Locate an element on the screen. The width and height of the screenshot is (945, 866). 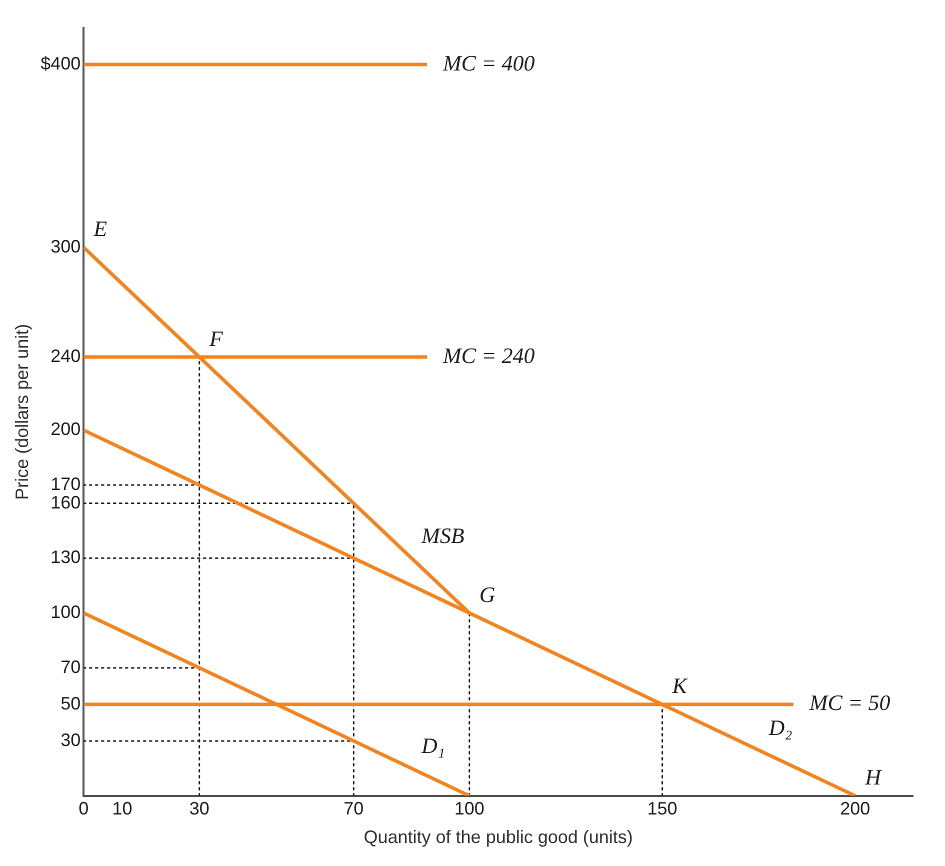
y-axis-title: Price (dollars per unit) is located at coordinates (22, 412).